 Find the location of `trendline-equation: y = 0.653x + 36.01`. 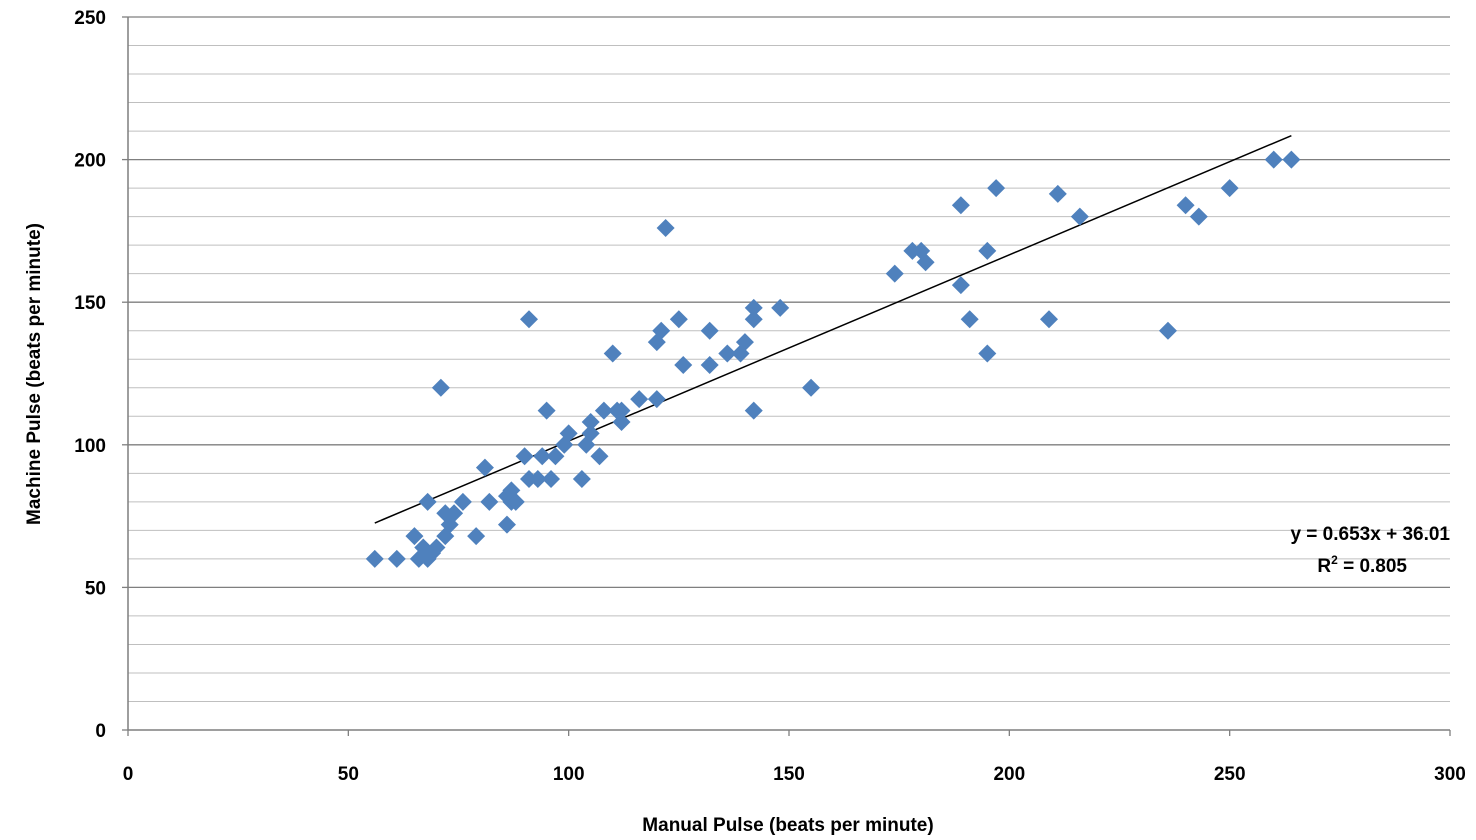

trendline-equation: y = 0.653x + 36.01 is located at coordinates (1370, 534).